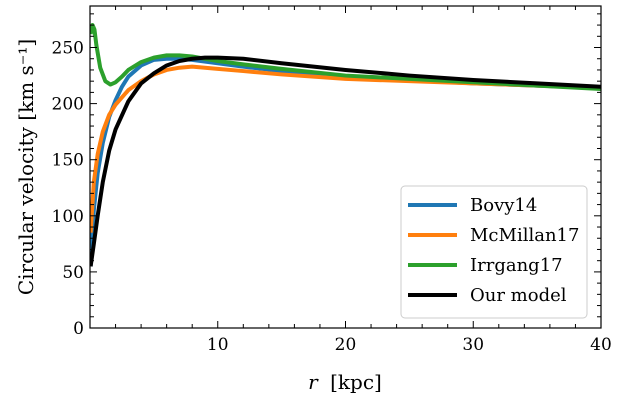  Describe the element at coordinates (78, 329) in the screenshot. I see `y-tick-label: 0` at that location.